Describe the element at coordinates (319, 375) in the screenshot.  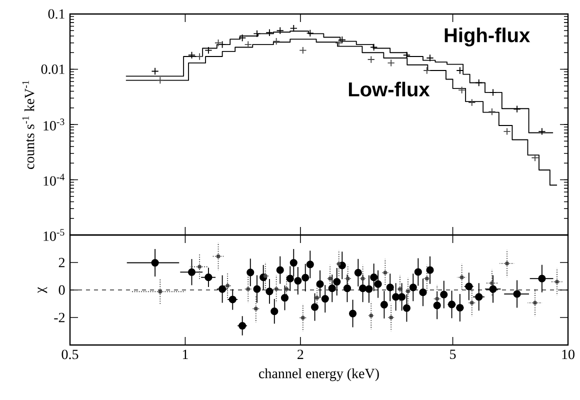
I see `x-axis-title: channel energy (keV)` at that location.